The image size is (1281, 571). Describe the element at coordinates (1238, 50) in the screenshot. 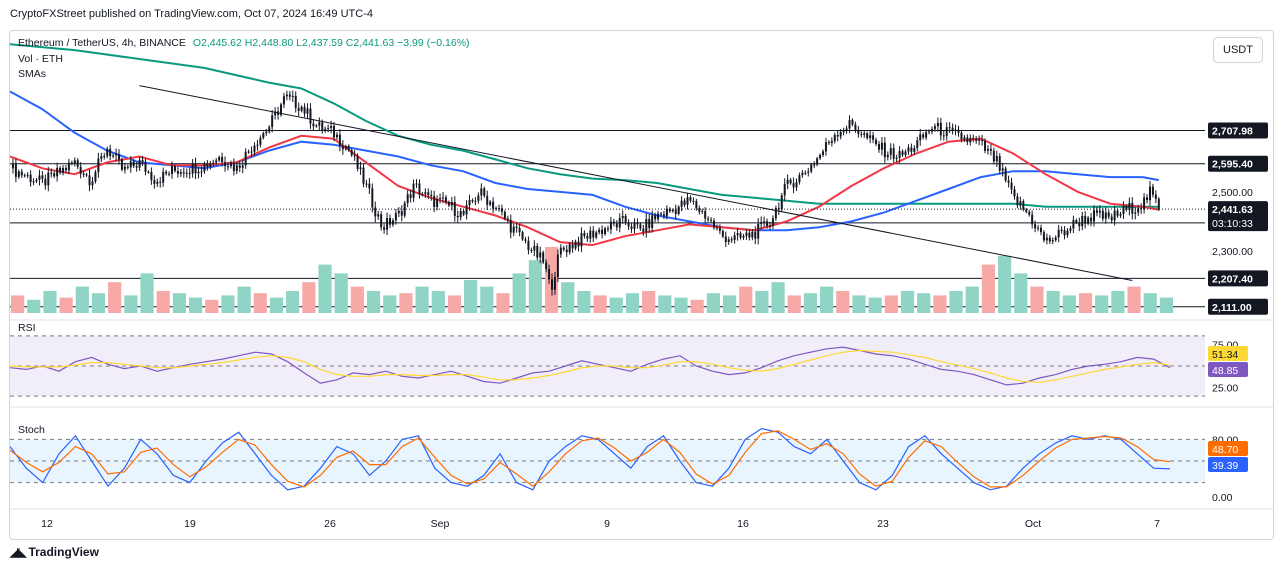

I see `currency-button: USDT` at that location.